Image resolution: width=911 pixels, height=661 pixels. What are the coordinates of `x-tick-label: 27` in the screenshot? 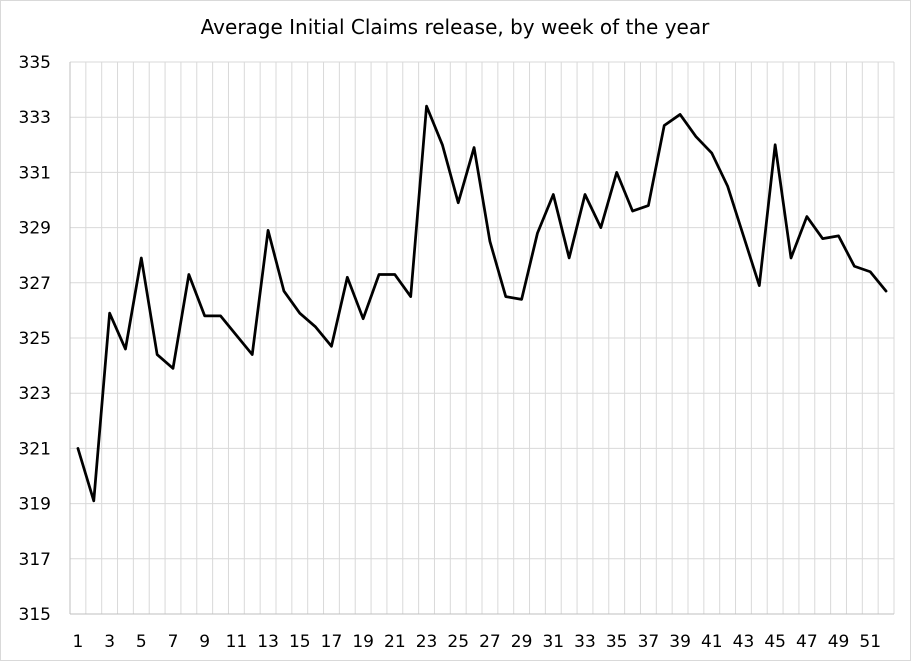 It's located at (490, 642).